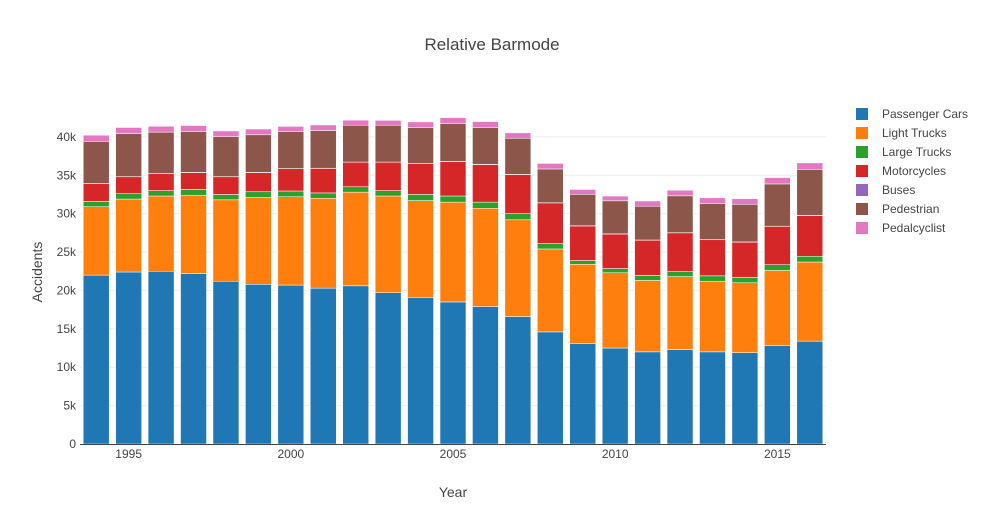  What do you see at coordinates (901, 133) in the screenshot?
I see `legend-item: Light Trucks` at bounding box center [901, 133].